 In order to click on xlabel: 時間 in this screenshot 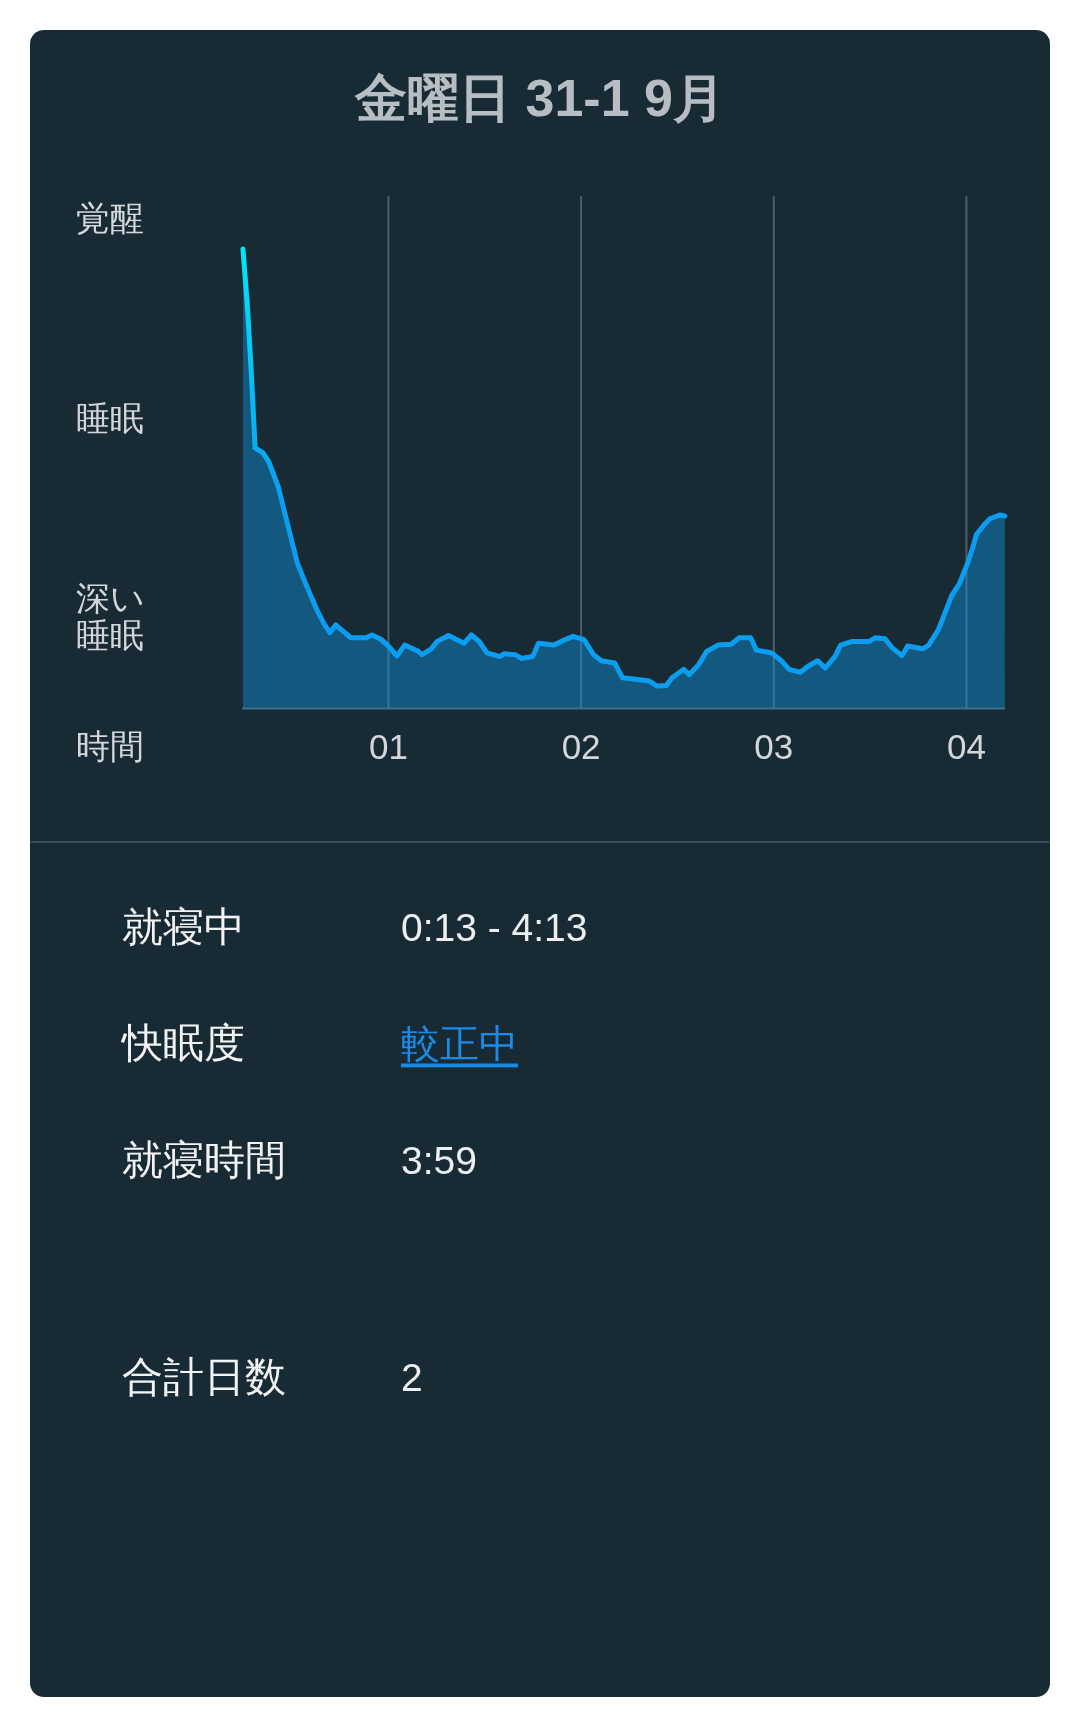, I will do `click(110, 746)`.